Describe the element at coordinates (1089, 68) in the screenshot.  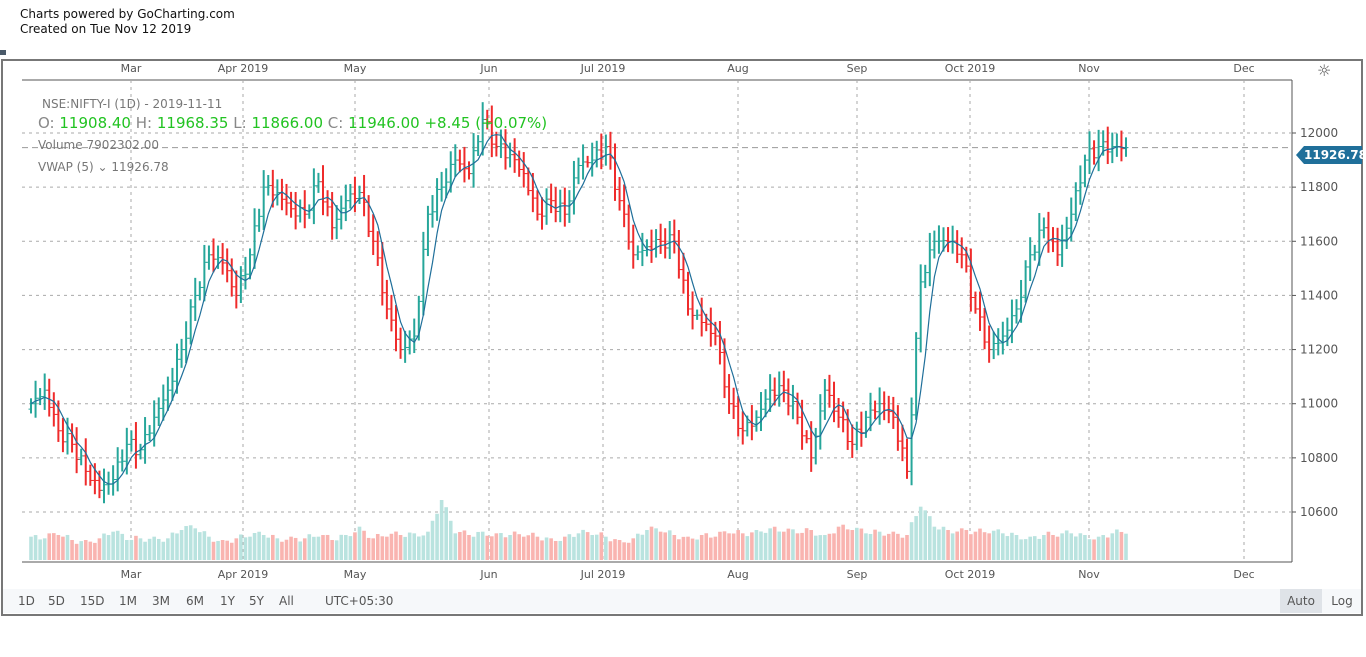
I see `x-tick-label-top: Nov` at that location.